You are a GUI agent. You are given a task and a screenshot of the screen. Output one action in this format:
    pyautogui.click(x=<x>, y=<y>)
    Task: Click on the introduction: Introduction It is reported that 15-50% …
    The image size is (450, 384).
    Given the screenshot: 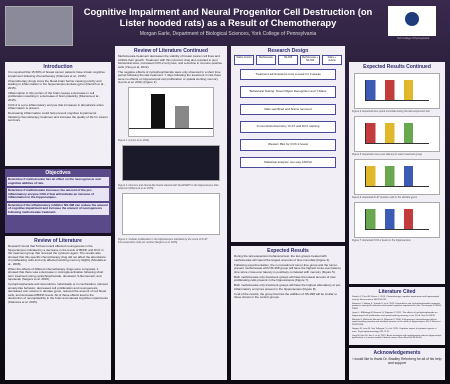 What is the action you would take?
    pyautogui.click(x=58, y=114)
    